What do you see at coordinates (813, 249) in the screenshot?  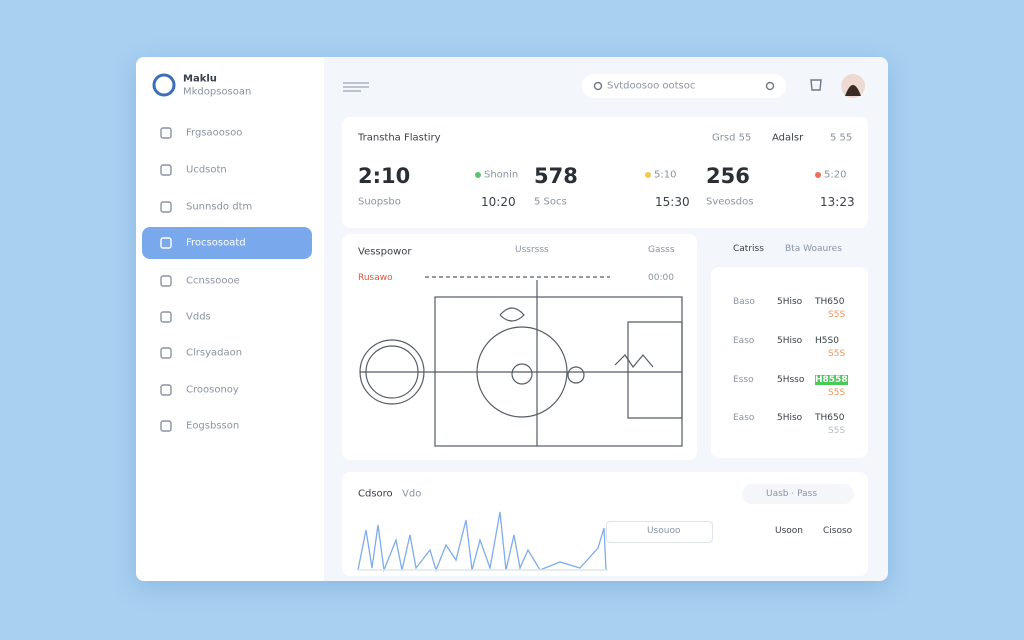 I see `panel-subtitle: Bta Woaures` at bounding box center [813, 249].